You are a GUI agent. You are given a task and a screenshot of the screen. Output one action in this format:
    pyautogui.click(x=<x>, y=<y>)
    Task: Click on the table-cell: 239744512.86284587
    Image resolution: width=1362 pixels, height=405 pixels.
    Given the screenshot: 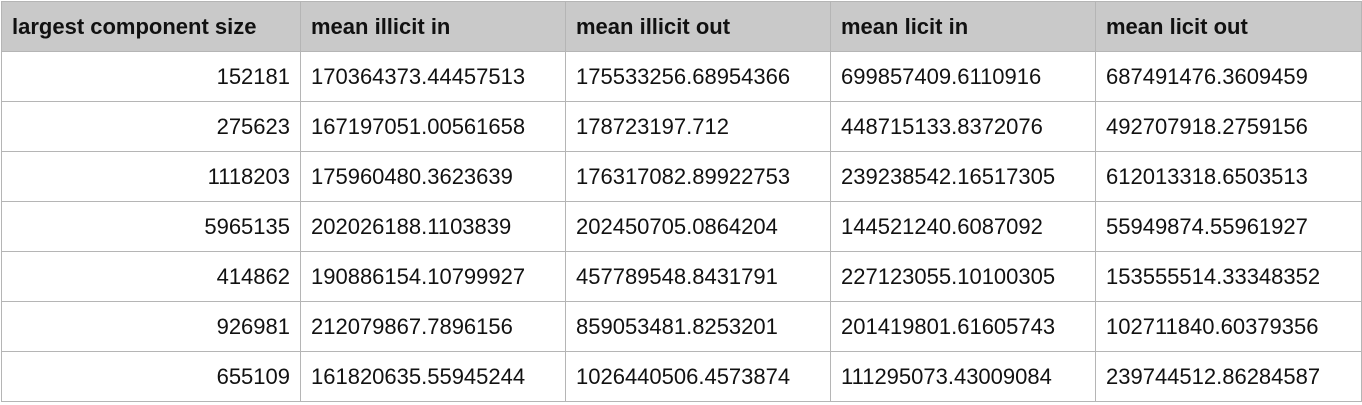 What is the action you would take?
    pyautogui.click(x=1228, y=376)
    